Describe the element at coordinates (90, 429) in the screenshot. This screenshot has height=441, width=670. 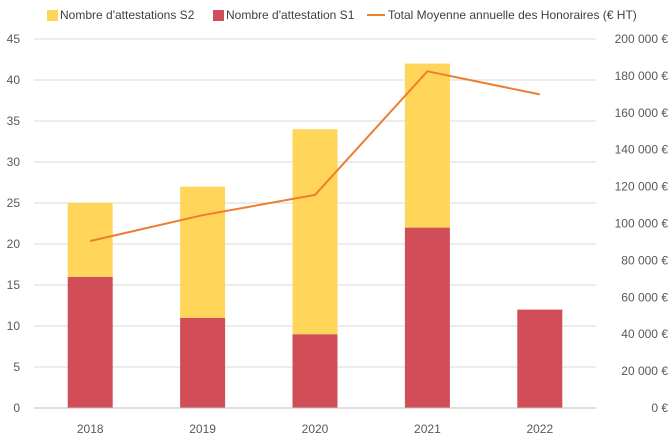
I see `x-tick-label: 2018` at that location.